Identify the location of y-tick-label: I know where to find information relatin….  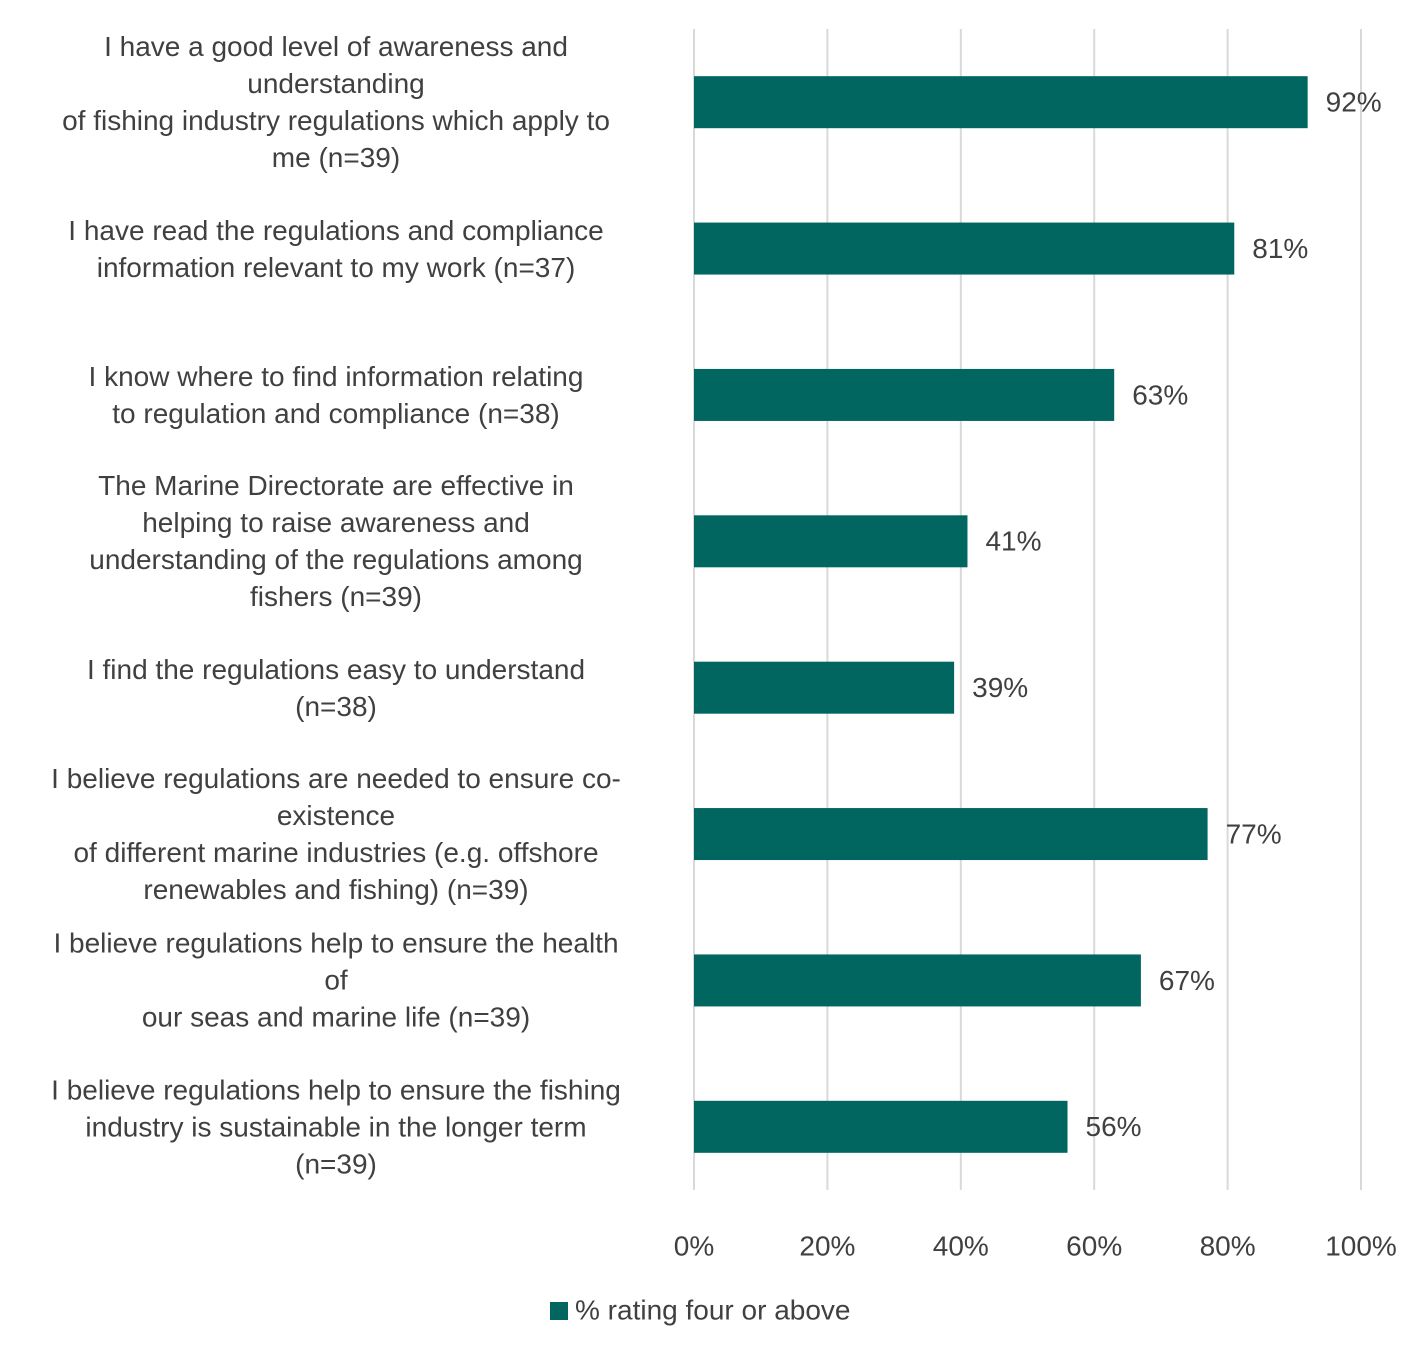
(336, 394).